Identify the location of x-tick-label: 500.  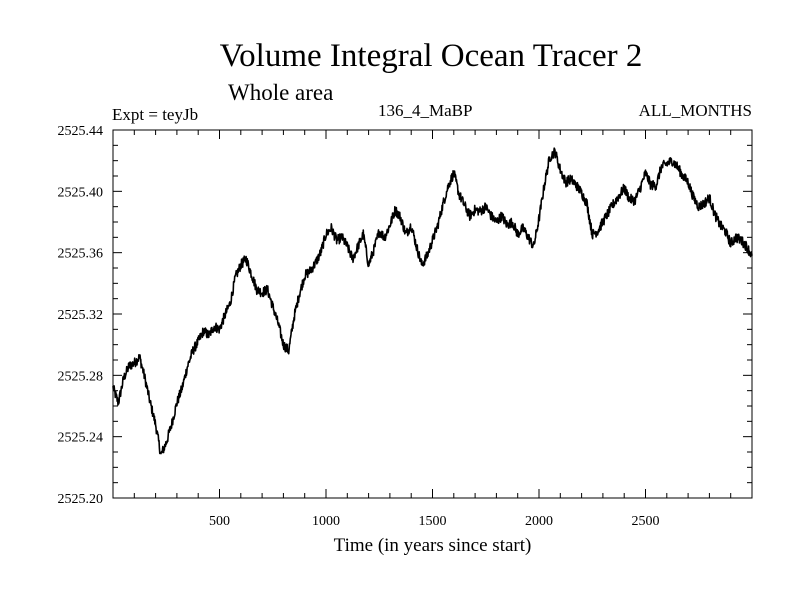
(219, 521).